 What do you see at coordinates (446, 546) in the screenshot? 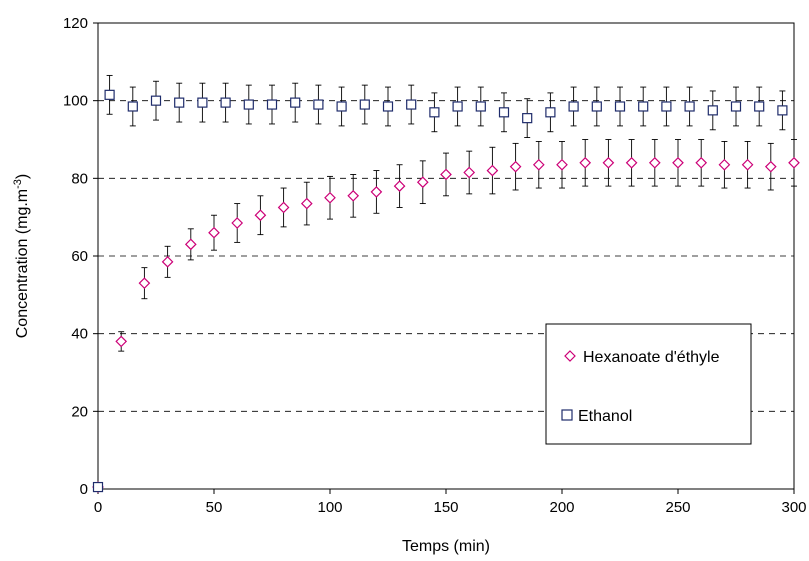
I see `x-axis-title: Temps (min)` at bounding box center [446, 546].